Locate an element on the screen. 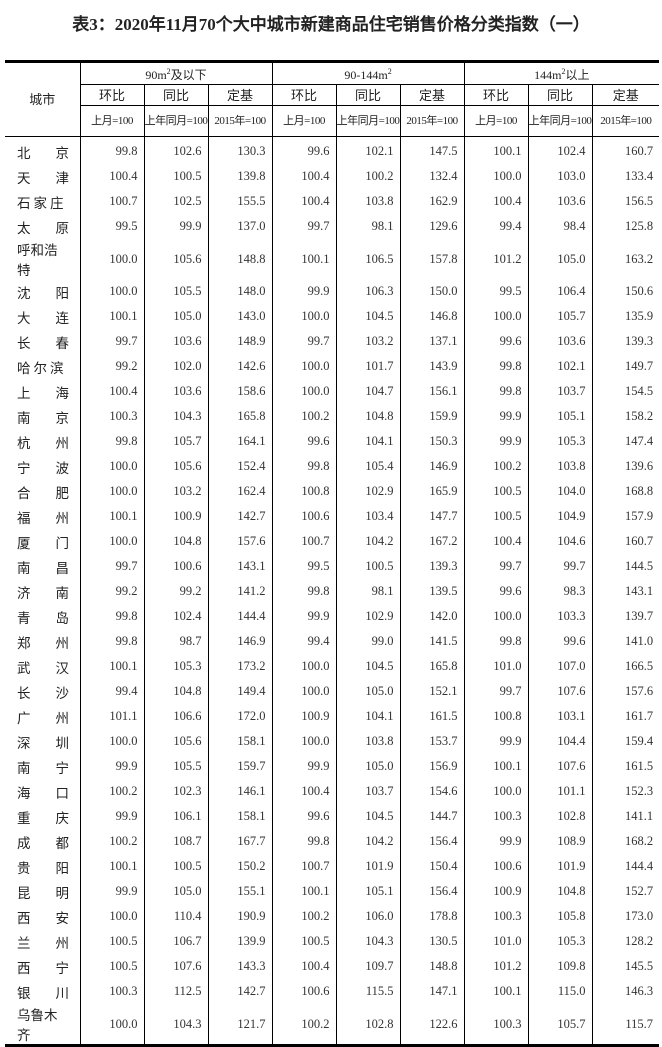  value-cell: 103.3 is located at coordinates (560, 616).